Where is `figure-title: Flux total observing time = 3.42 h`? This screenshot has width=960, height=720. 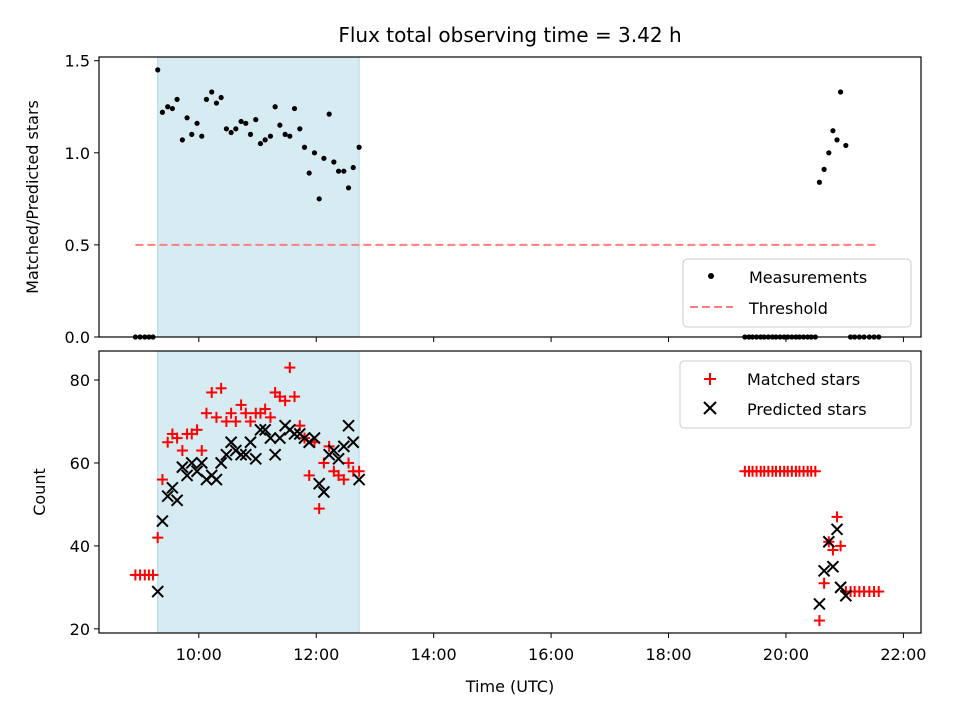 figure-title: Flux total observing time = 3.42 h is located at coordinates (509, 35).